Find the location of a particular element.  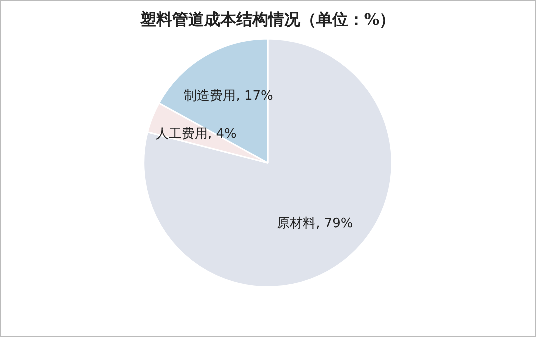

slice-label: 人工费用, 4% is located at coordinates (196, 134).